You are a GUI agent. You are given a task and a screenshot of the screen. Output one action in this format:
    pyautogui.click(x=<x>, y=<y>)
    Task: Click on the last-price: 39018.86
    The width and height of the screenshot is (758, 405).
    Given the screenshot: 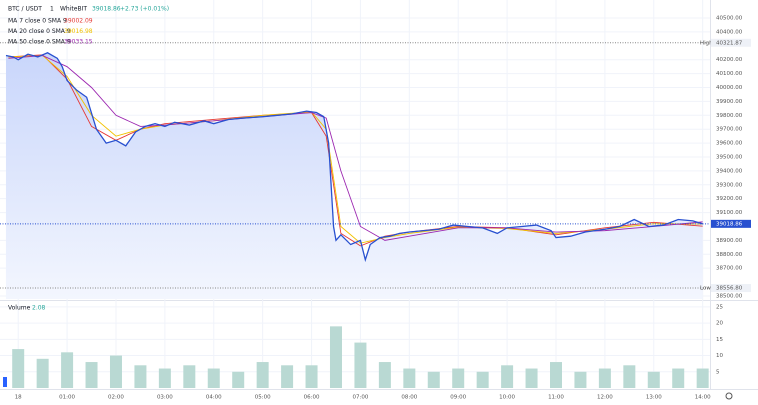 What is the action you would take?
    pyautogui.click(x=106, y=9)
    